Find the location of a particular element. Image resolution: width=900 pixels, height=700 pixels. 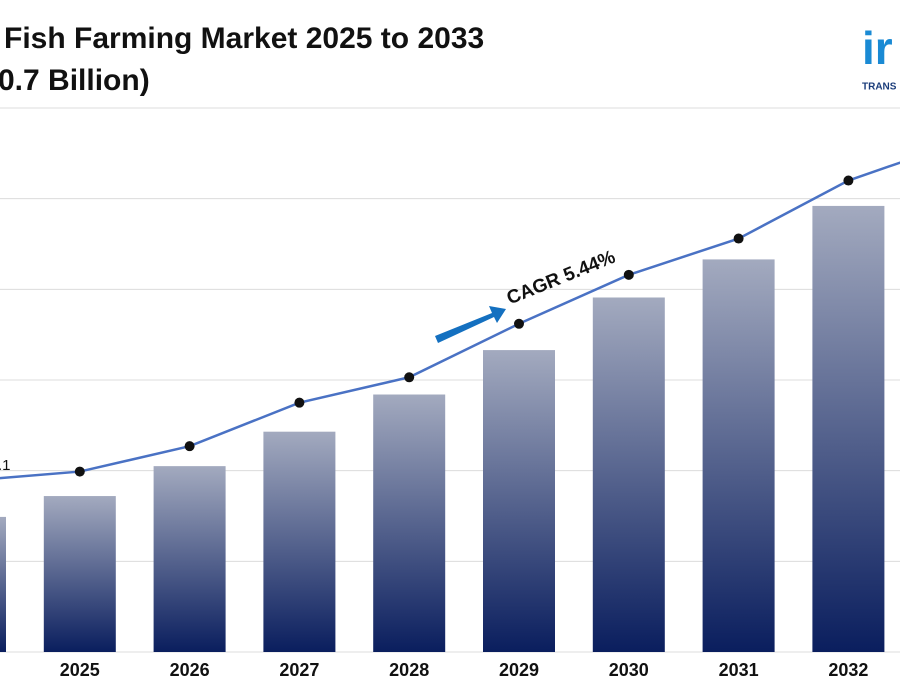

point-label: .1 is located at coordinates (5, 465).